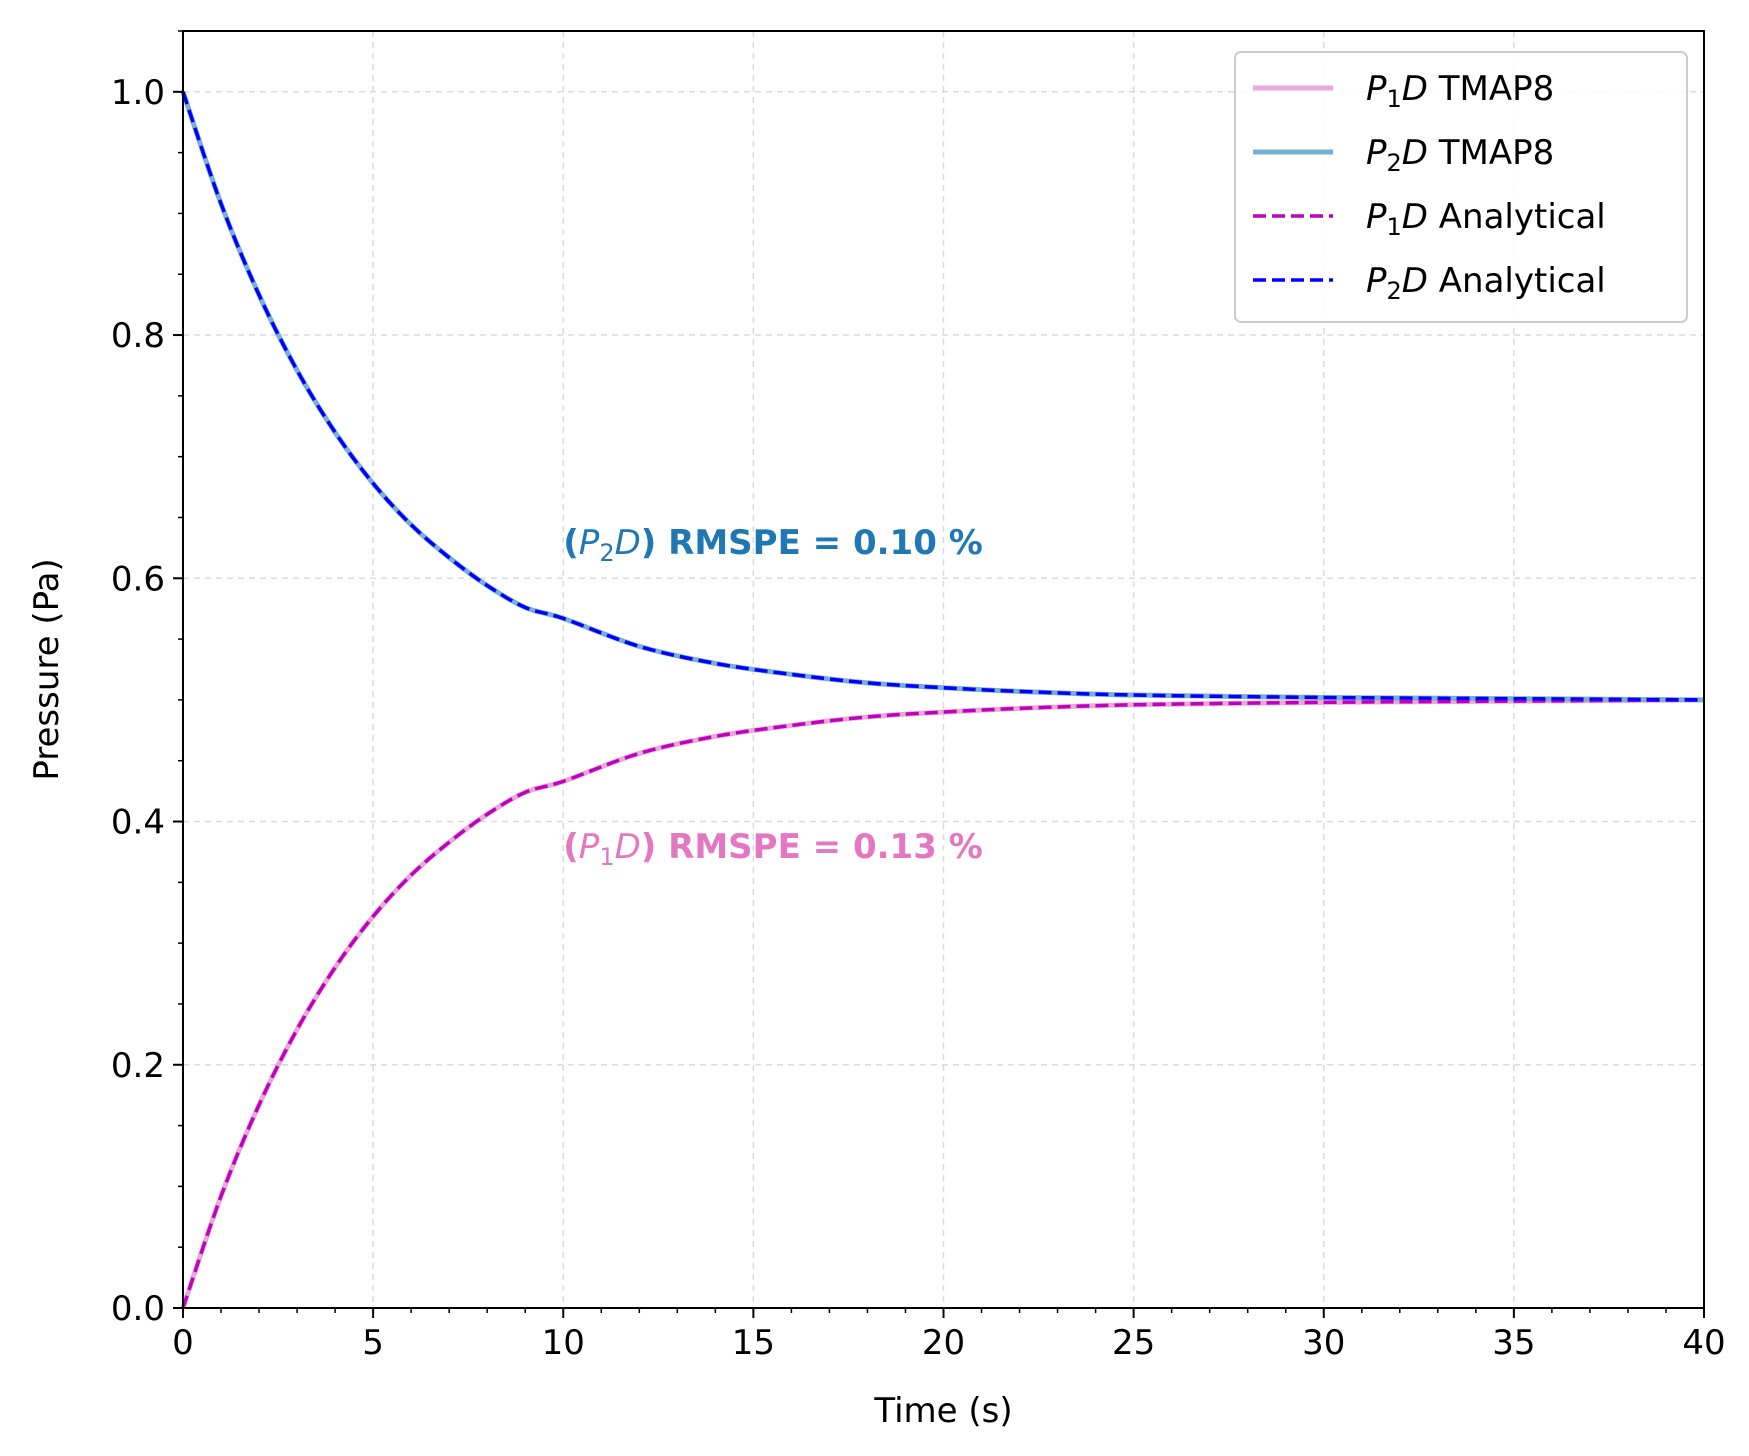 This screenshot has width=1749, height=1456. I want to click on x-axis-label: Time (s), so click(942, 1411).